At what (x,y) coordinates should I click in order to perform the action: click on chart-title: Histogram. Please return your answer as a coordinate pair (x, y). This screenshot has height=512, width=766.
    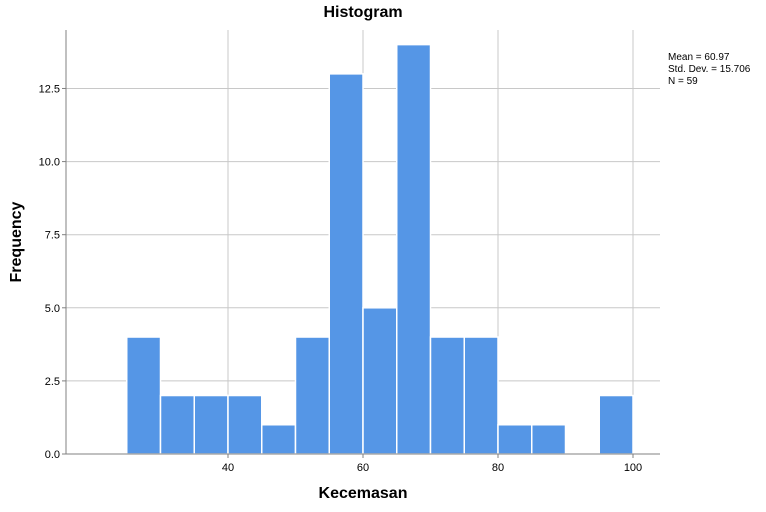
    Looking at the image, I should click on (363, 12).